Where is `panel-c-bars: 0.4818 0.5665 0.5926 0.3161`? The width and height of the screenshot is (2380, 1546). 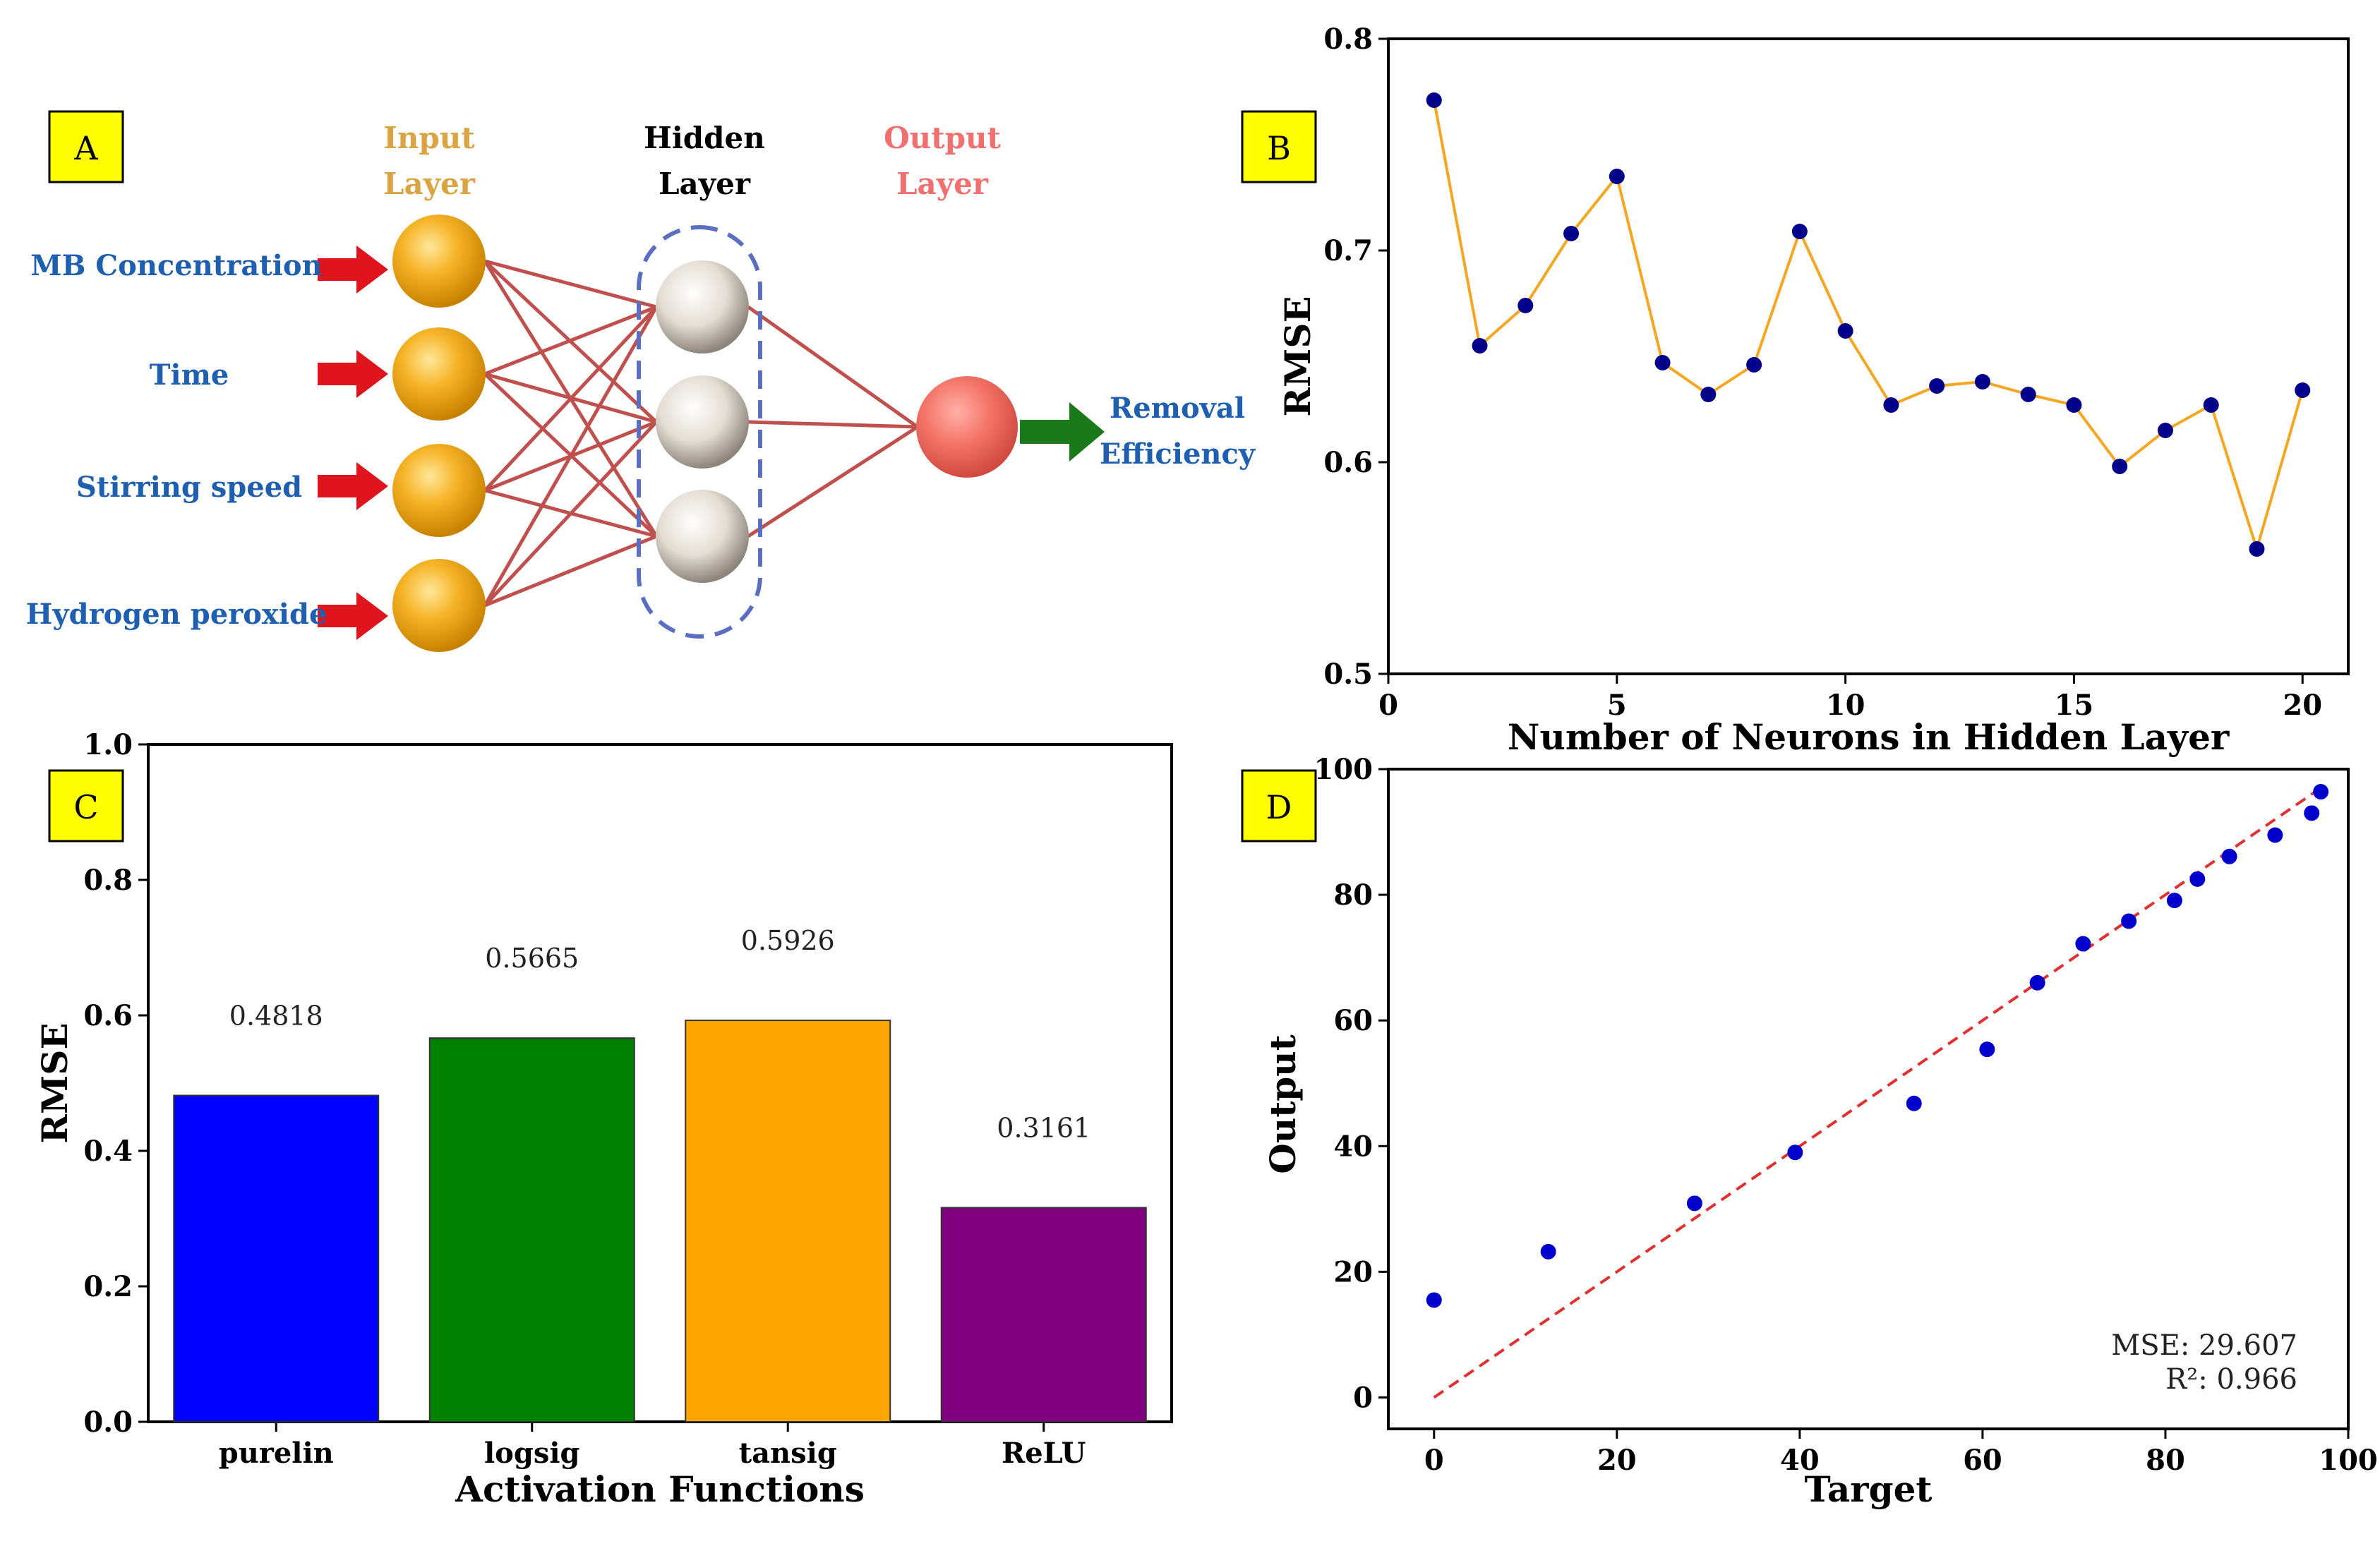
panel-c-bars: 0.4818 0.5665 0.5926 0.3161 is located at coordinates (660, 1174).